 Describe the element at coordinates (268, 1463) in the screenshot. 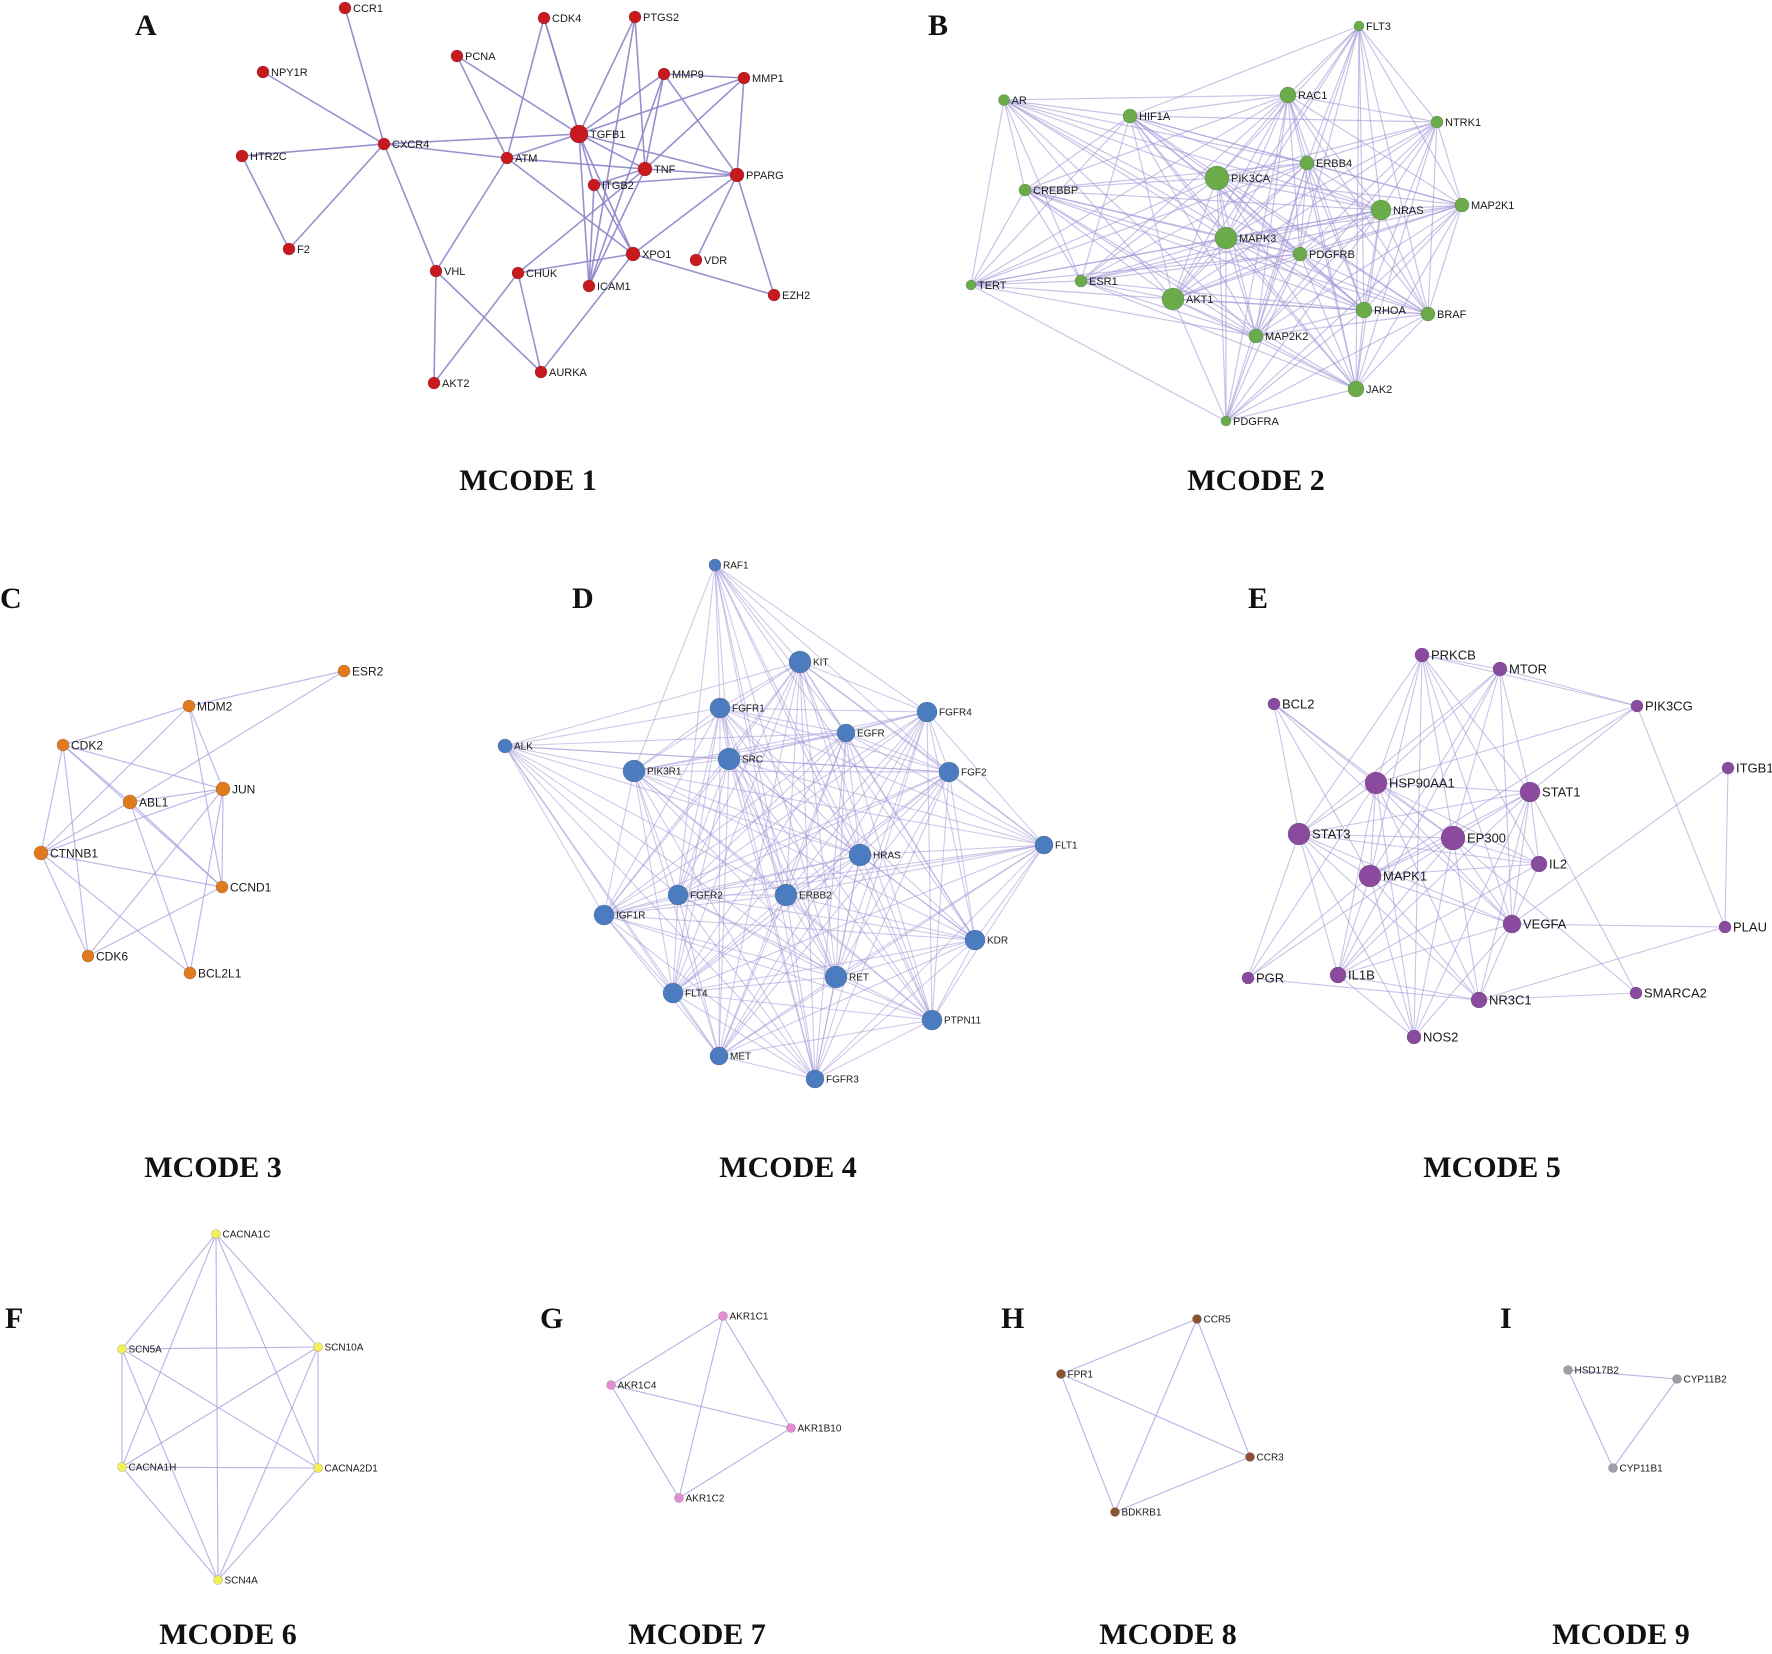

I see `edge-scn10a-scn4a` at that location.